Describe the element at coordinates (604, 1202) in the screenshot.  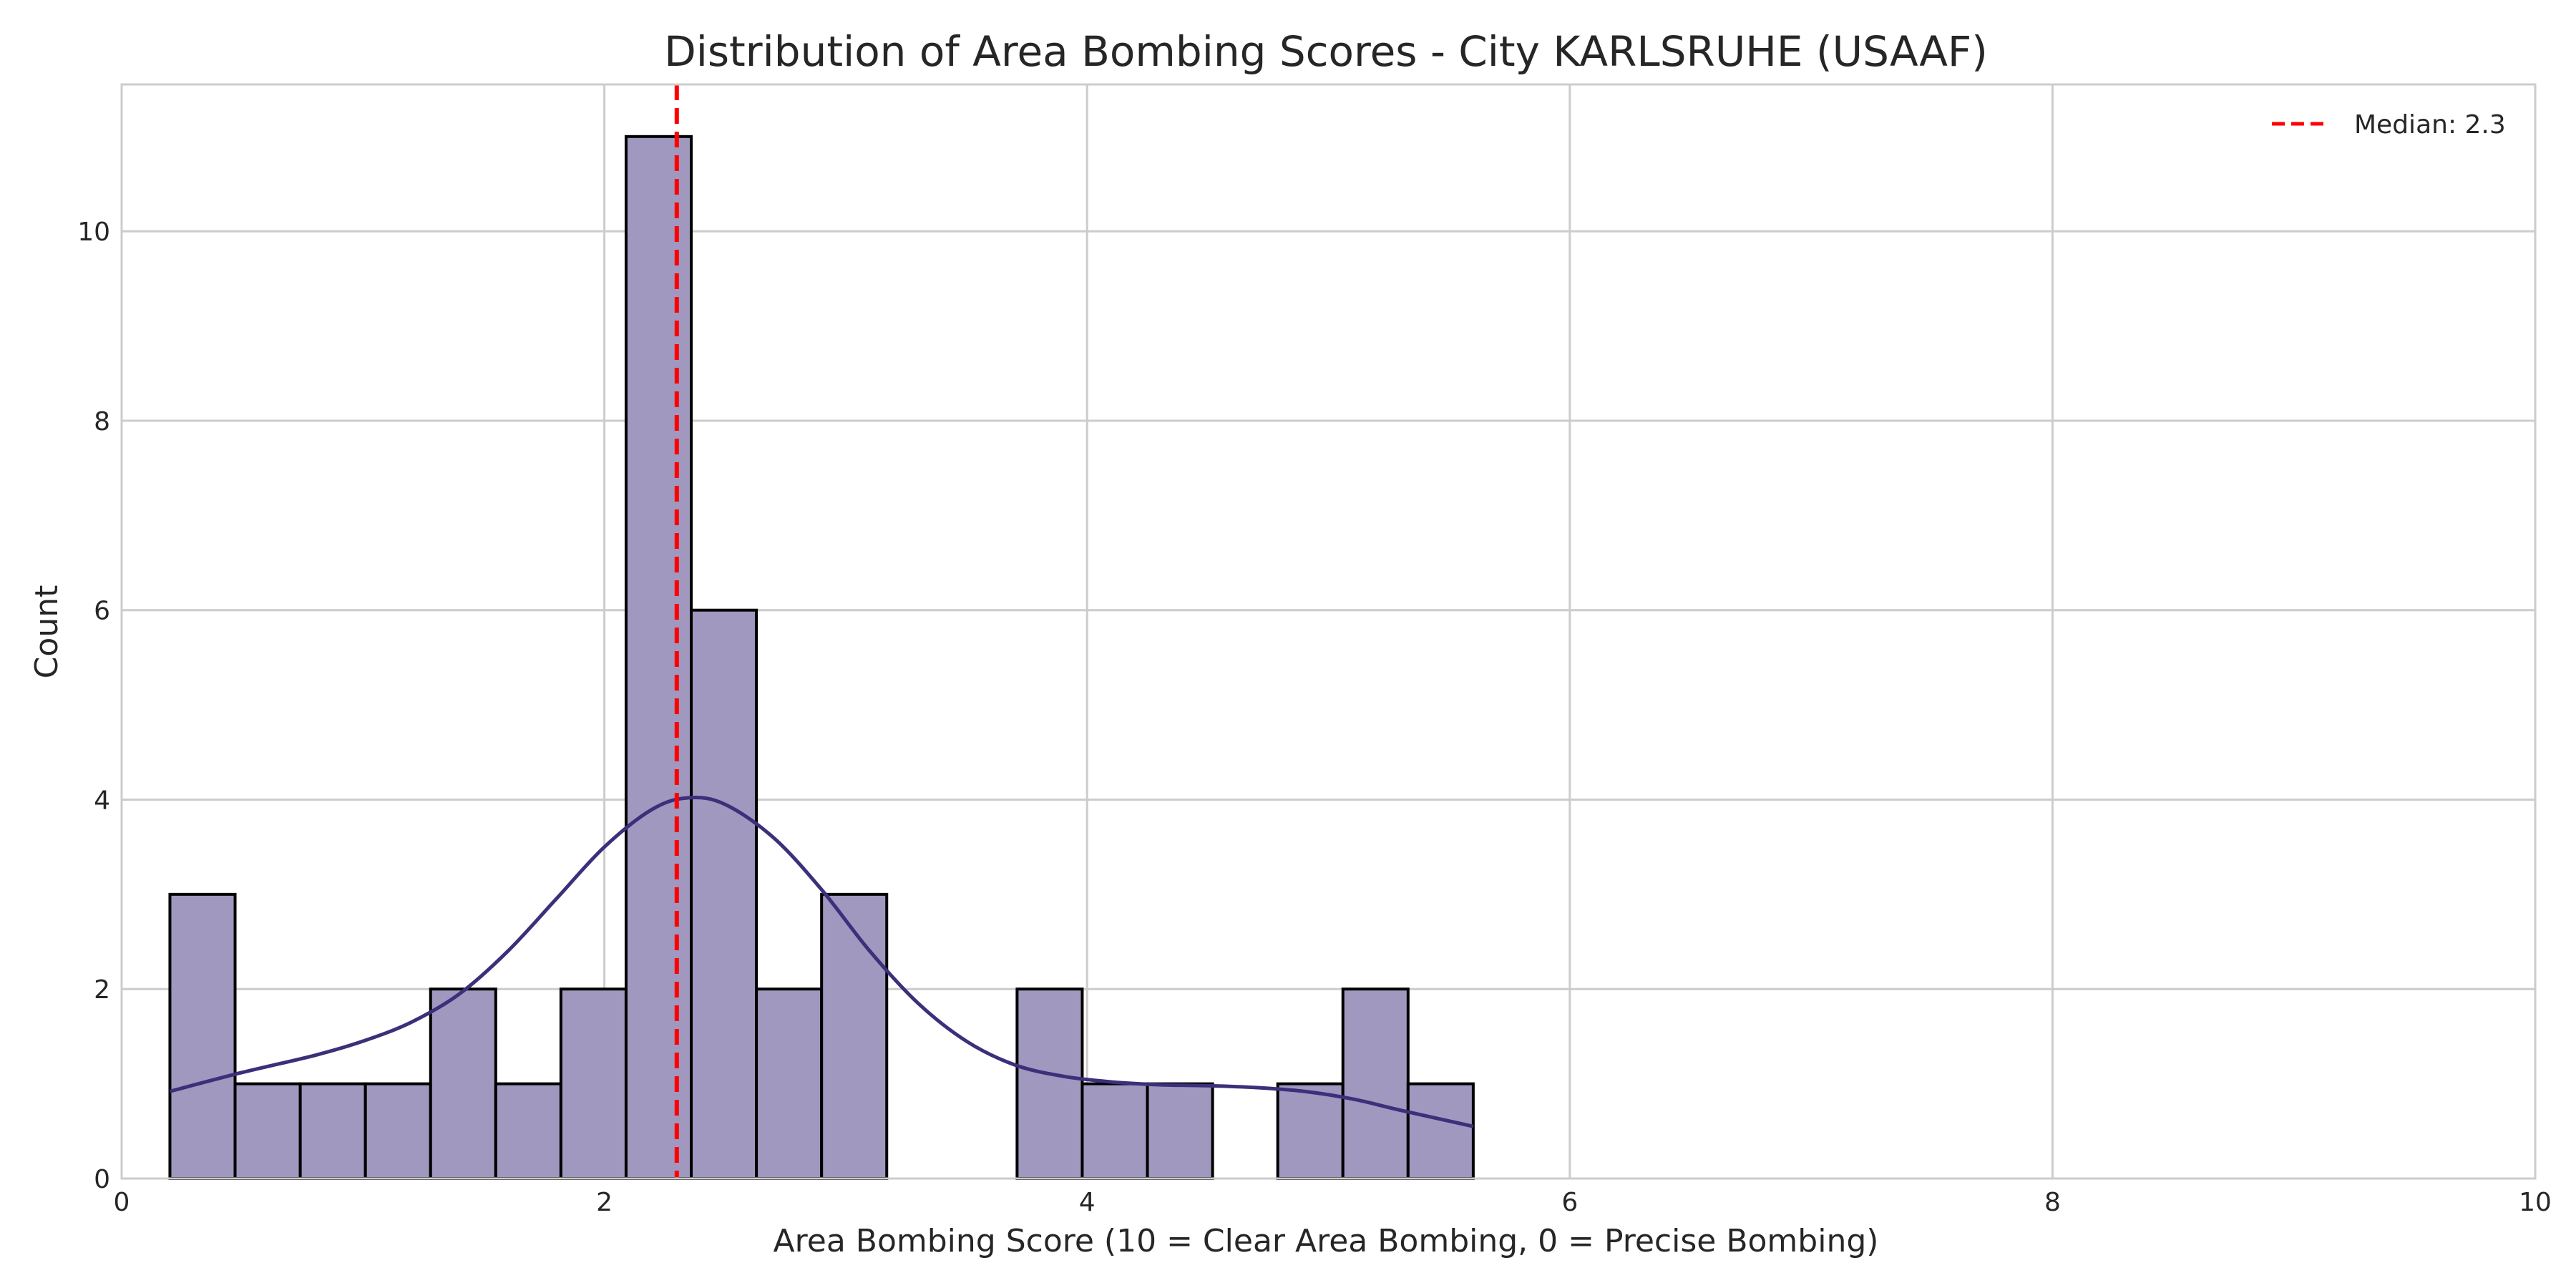
I see `x-tick-label: 2` at that location.